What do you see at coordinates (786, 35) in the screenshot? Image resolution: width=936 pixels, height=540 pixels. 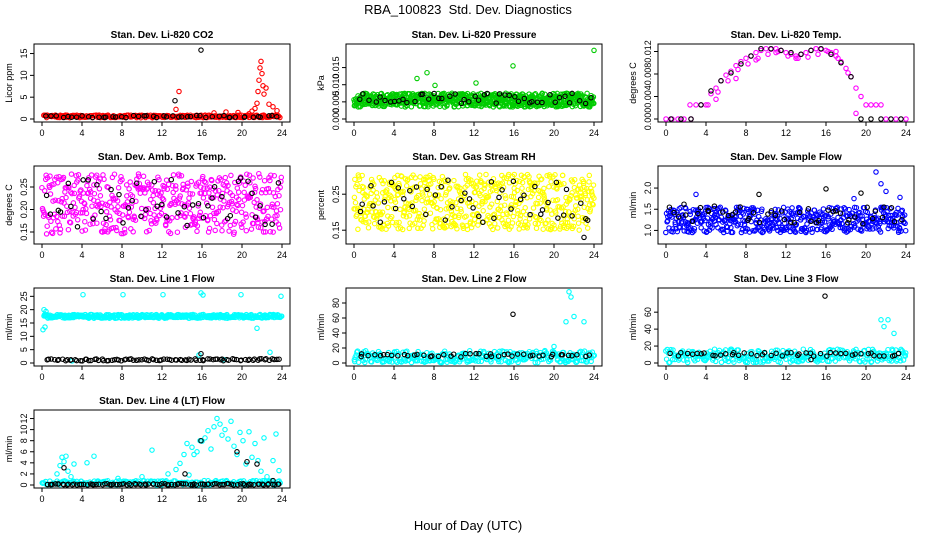 I see `panel-title: Stan. Dev. Li-820 Temp.` at bounding box center [786, 35].